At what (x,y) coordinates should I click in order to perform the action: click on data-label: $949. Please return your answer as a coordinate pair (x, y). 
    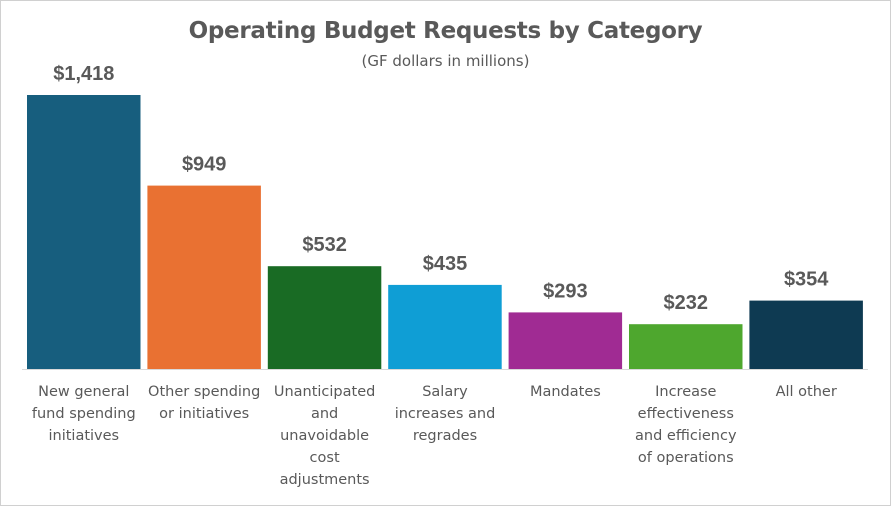
    Looking at the image, I should click on (204, 165).